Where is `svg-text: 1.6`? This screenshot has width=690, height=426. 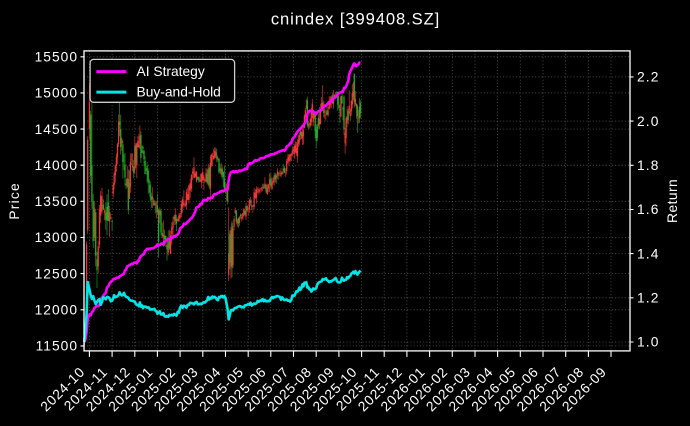
svg-text: 1.6 is located at coordinates (648, 209).